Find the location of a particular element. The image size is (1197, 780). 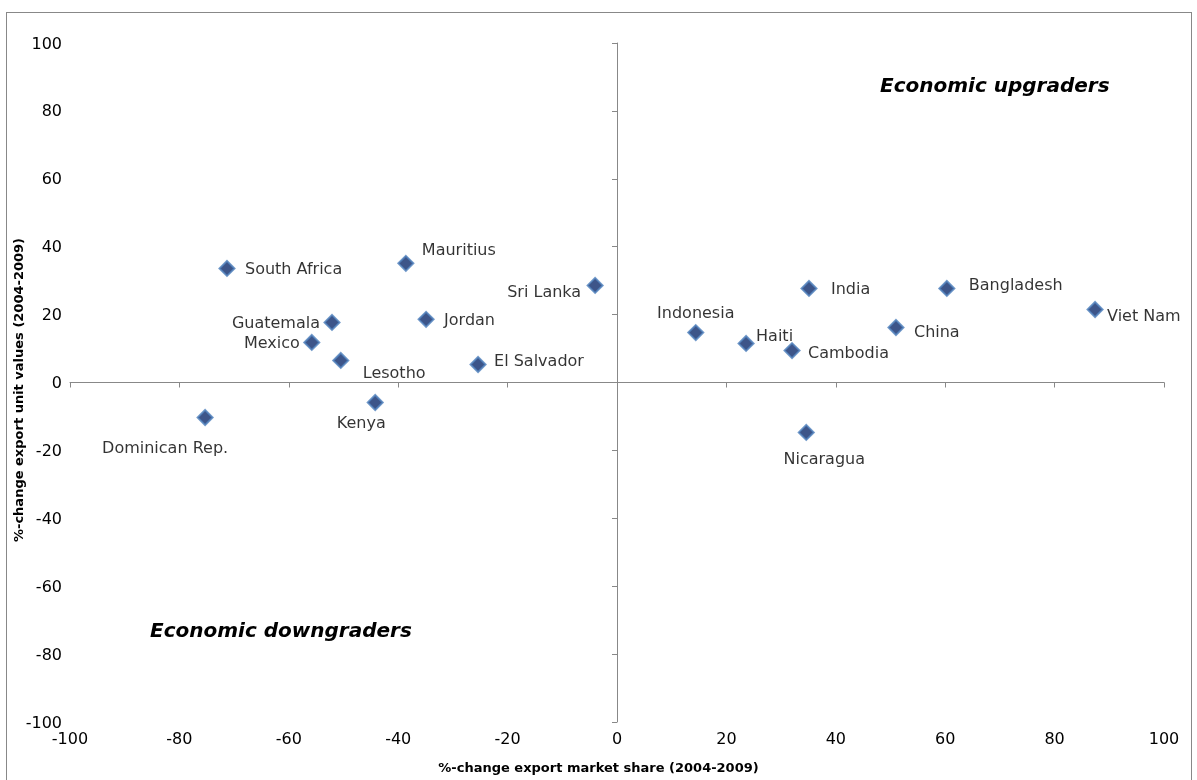

annotation: Haiti is located at coordinates (775, 335).